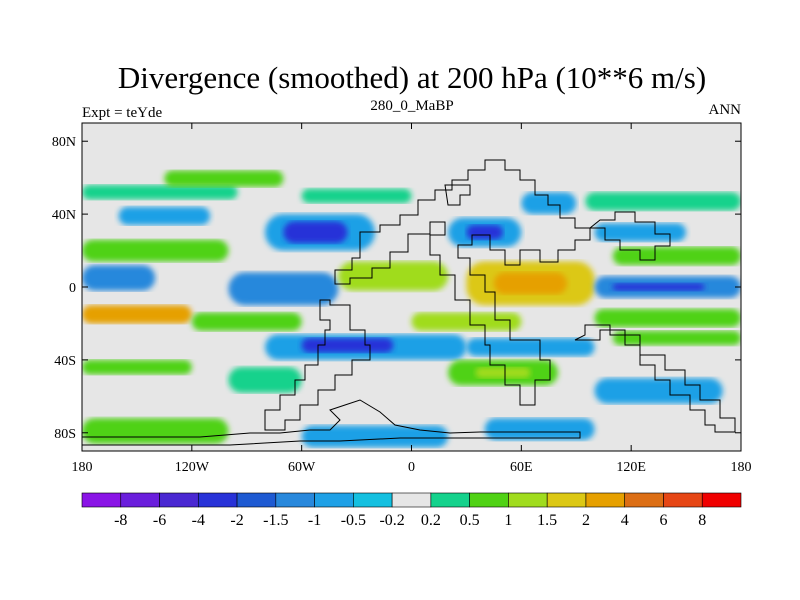 The height and width of the screenshot is (600, 800). What do you see at coordinates (122, 113) in the screenshot?
I see `expt-label: Expt = teYde` at bounding box center [122, 113].